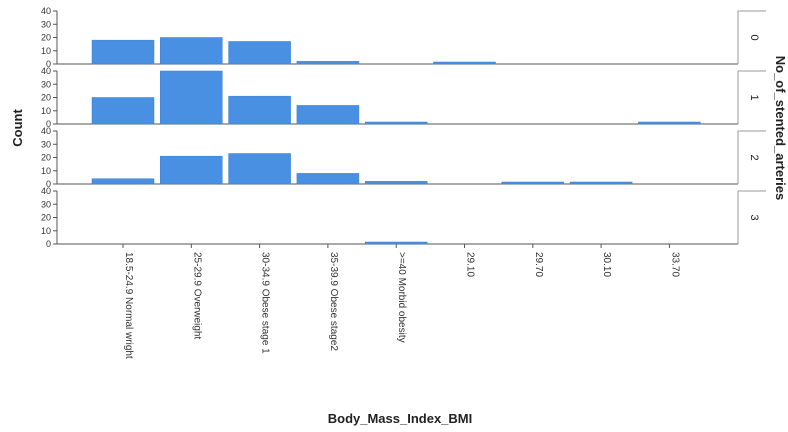  Describe the element at coordinates (400, 418) in the screenshot. I see `x-axis-title: Body_Mass_Index_BMI` at that location.